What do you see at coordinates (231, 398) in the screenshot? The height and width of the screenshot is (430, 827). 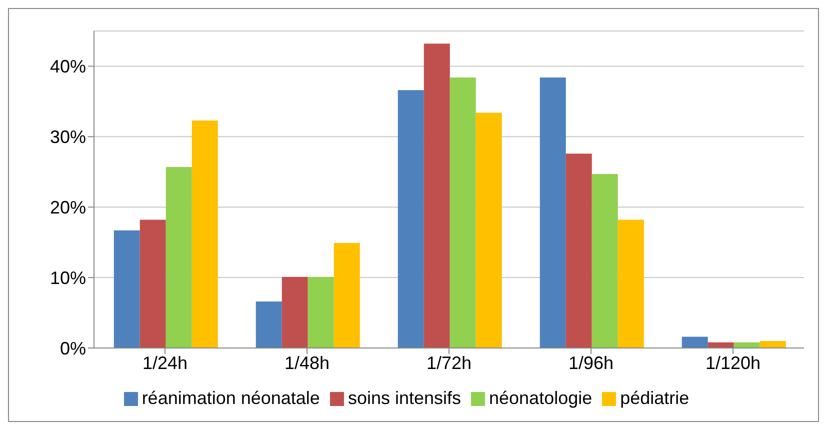 I see `legend-label: réanimation néonatale` at bounding box center [231, 398].